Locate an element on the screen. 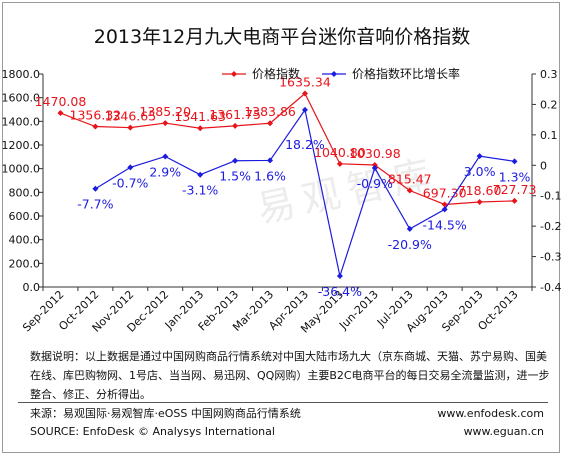 This screenshot has height=457, width=564. legend-price-index-marker is located at coordinates (234, 74).